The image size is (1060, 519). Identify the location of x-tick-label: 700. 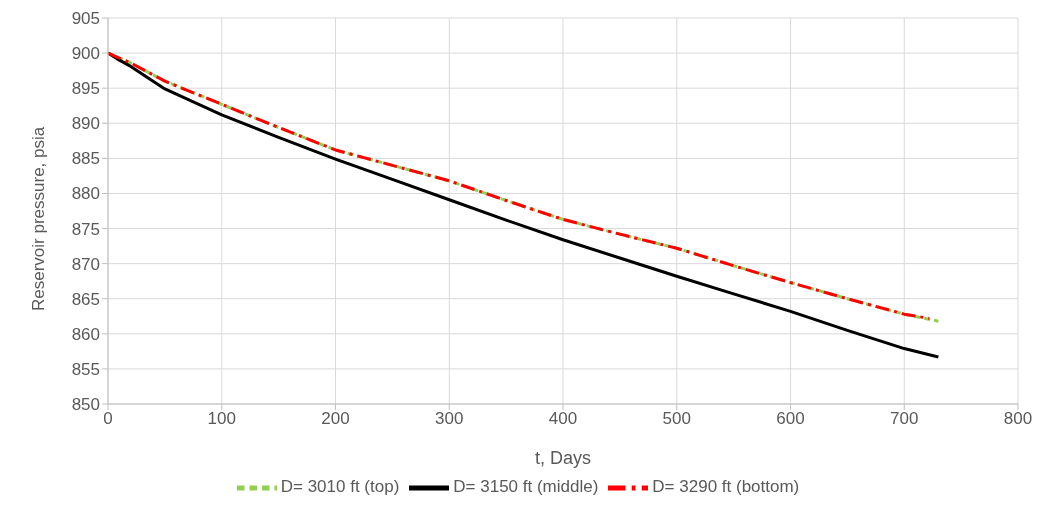
(904, 419).